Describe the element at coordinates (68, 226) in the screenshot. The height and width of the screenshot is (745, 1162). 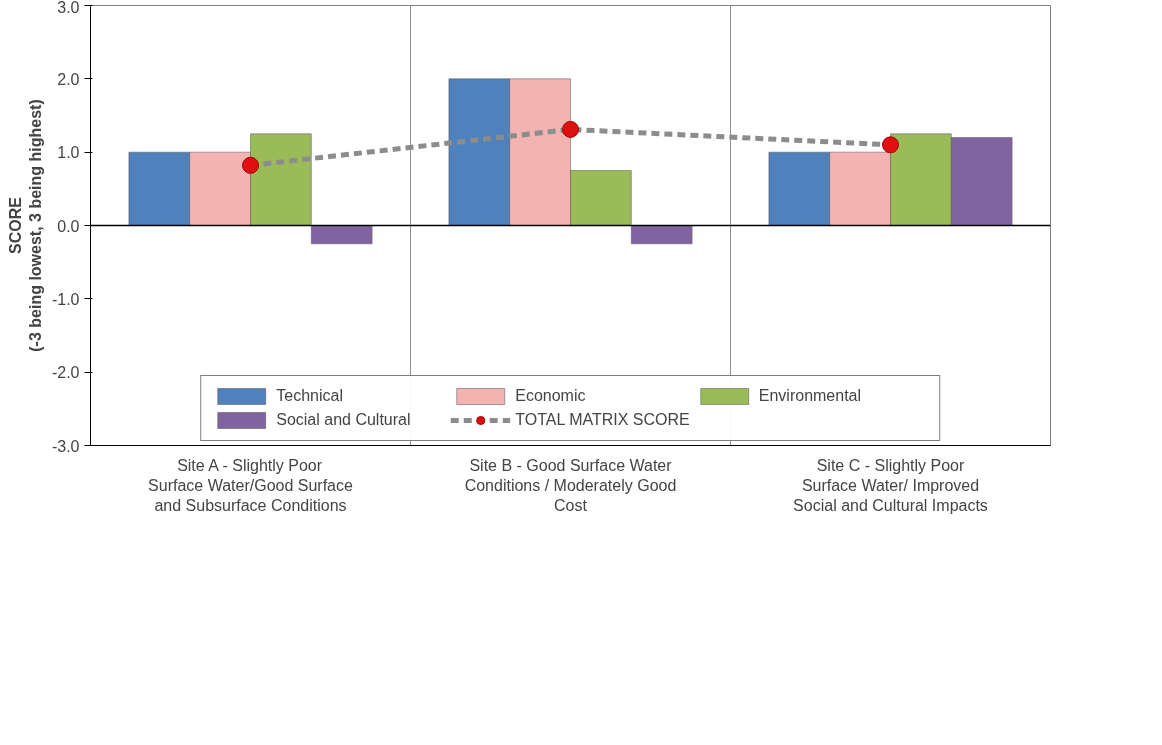
I see `y-tick-label: 0.0` at that location.